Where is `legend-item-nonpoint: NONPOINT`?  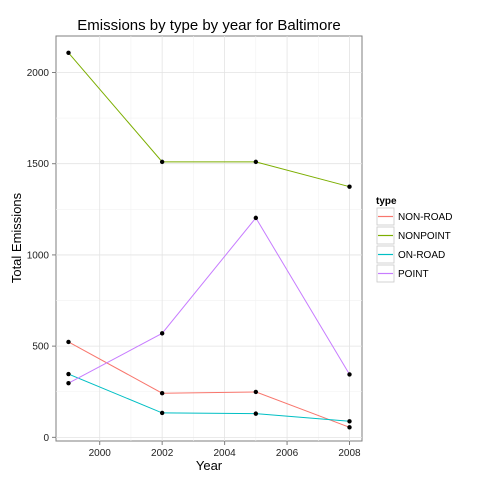
legend-item-nonpoint: NONPOINT is located at coordinates (413, 235).